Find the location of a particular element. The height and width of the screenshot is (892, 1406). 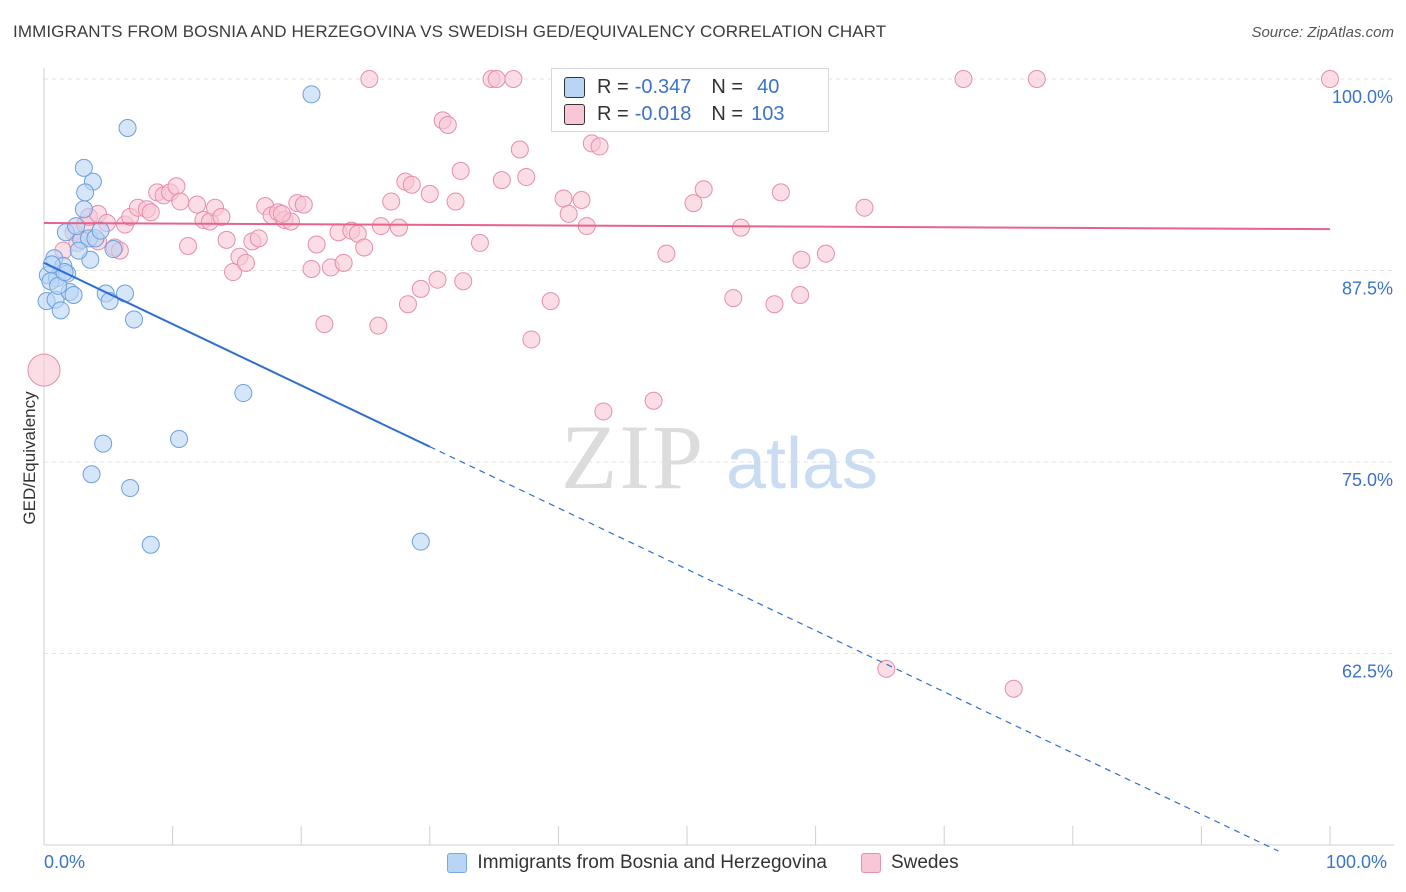

x-tick-max: 100.0% is located at coordinates (1357, 862).